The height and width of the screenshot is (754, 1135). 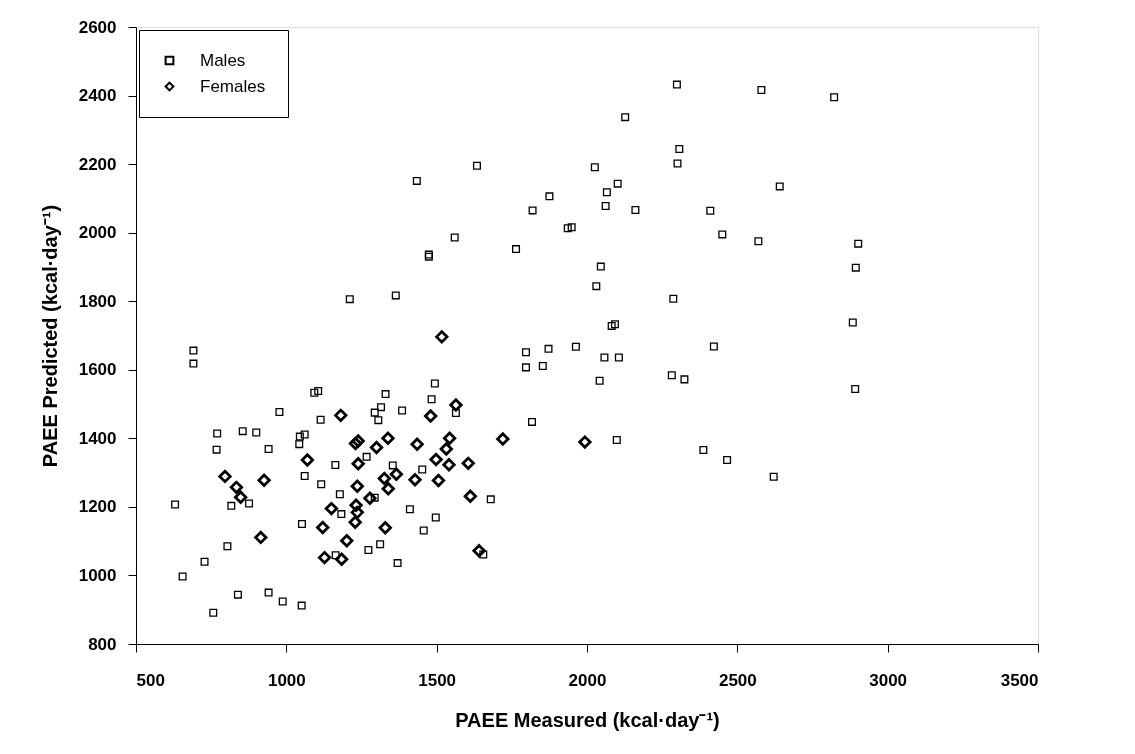 I want to click on y-tick-label: 1200, so click(x=97, y=507).